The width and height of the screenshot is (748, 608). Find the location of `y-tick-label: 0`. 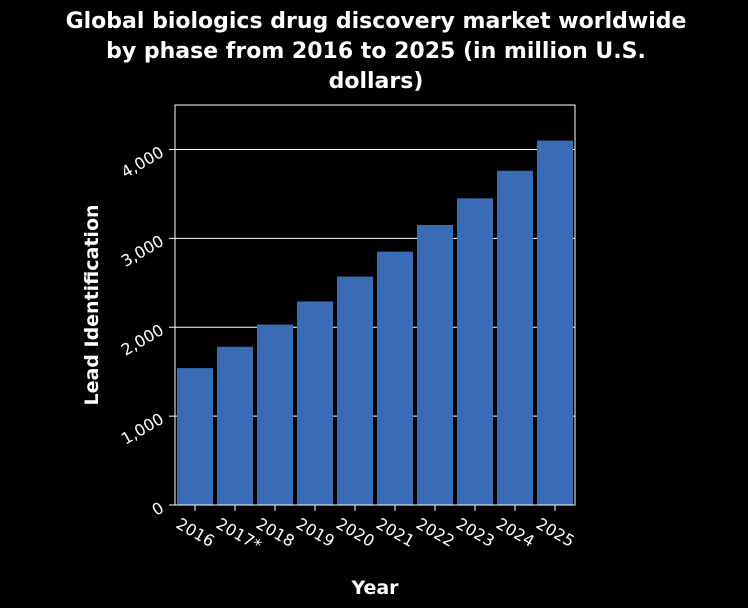

y-tick-label: 0 is located at coordinates (158, 509).